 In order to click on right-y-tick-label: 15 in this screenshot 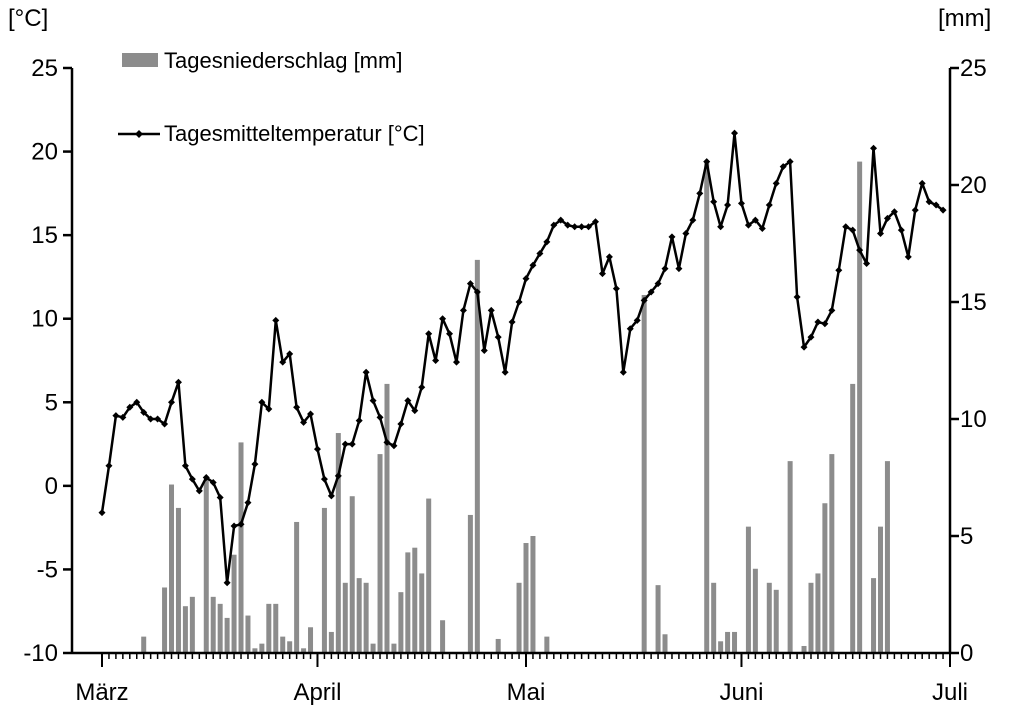, I will do `click(973, 302)`.